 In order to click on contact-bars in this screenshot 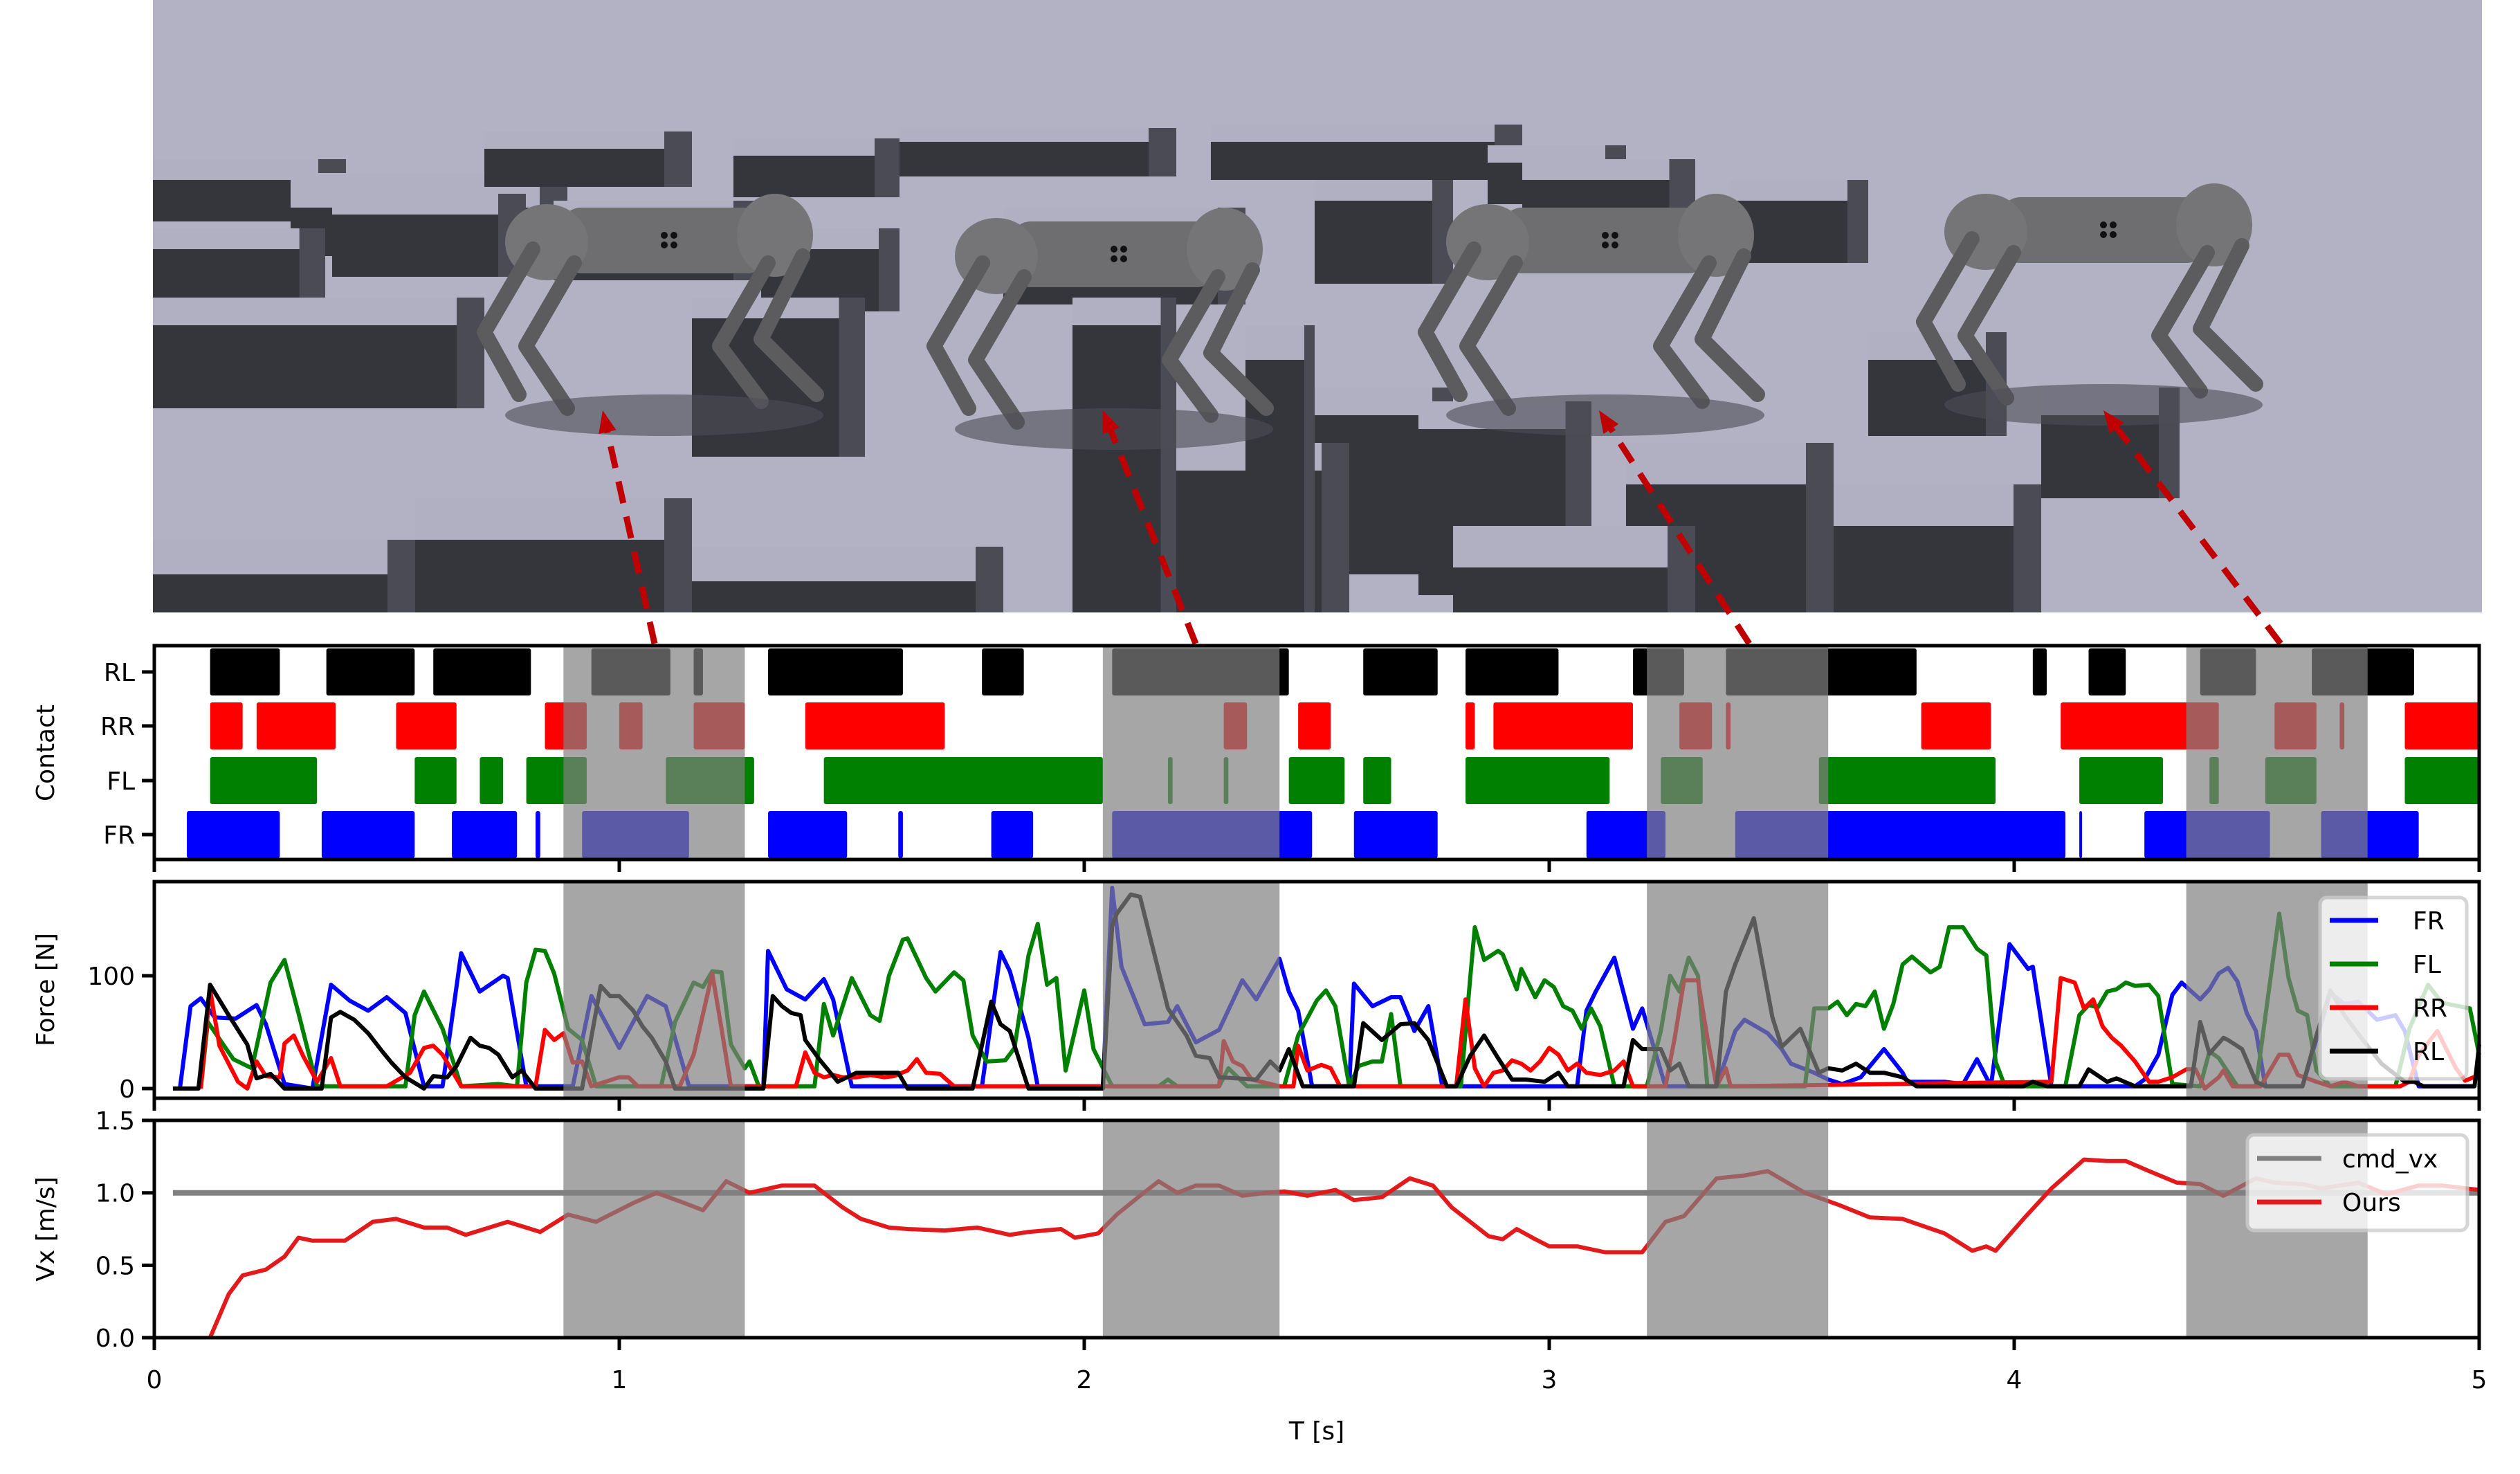, I will do `click(1333, 753)`.